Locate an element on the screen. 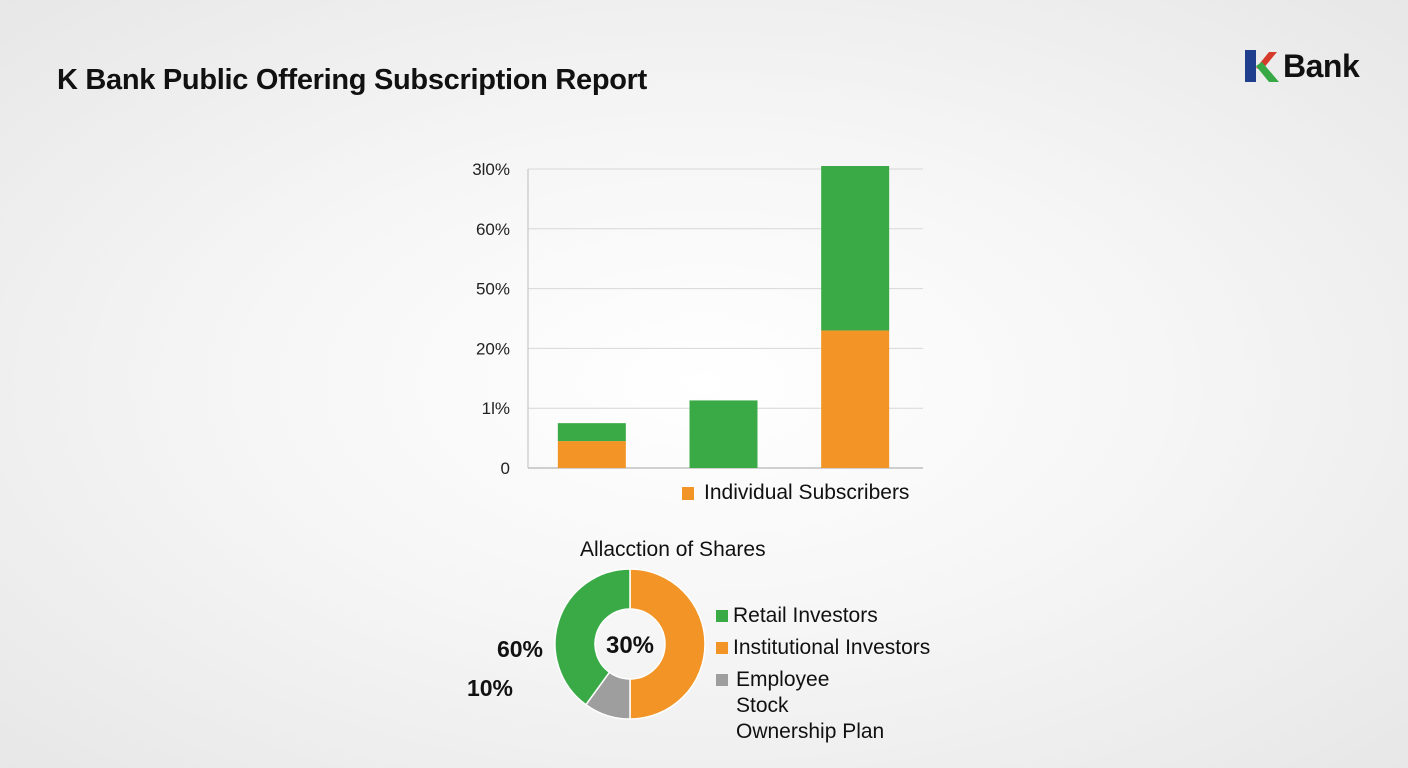  donut-legend-item: Retail Investors is located at coordinates (831, 616).